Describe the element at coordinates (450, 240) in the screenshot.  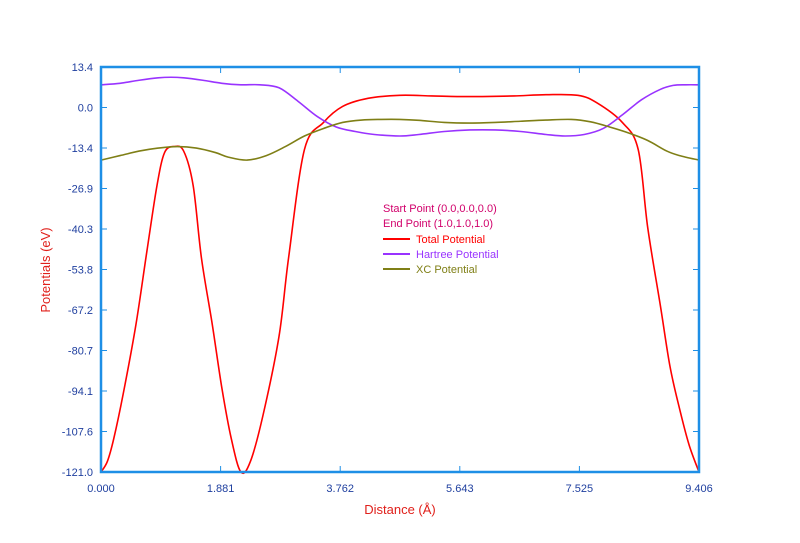
I see `legend-label-total: Total Potential` at that location.